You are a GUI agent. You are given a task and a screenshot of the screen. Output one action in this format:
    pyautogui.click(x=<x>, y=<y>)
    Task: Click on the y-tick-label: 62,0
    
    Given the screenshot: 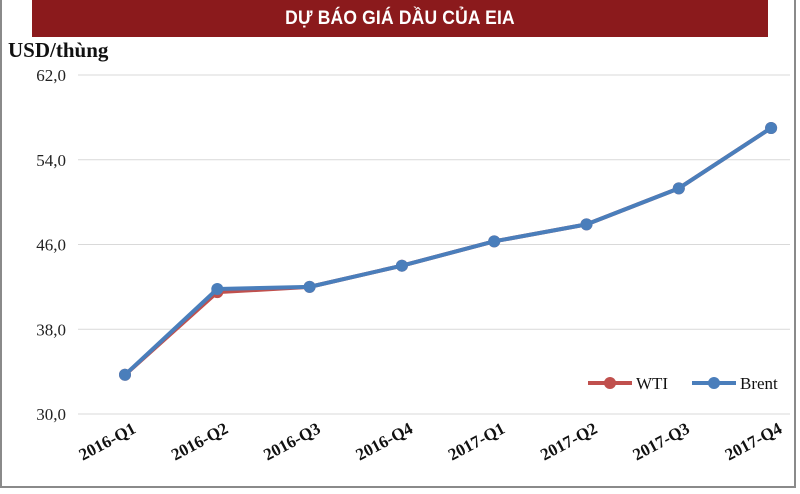 What is the action you would take?
    pyautogui.click(x=51, y=75)
    